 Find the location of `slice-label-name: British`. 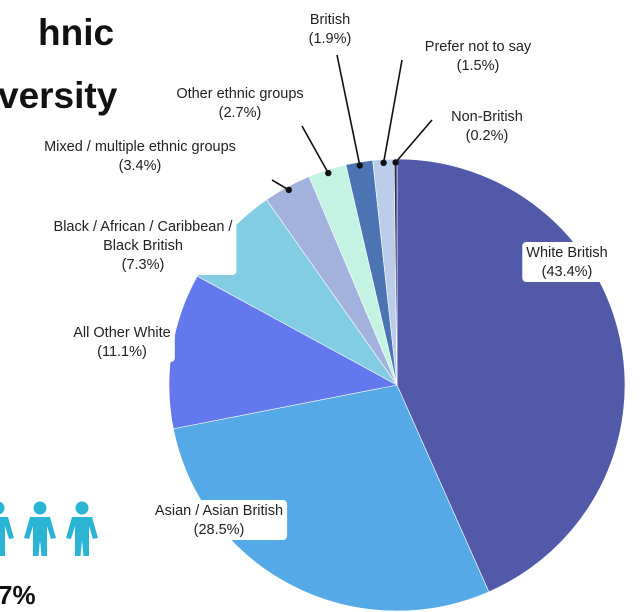

slice-label-name: British is located at coordinates (330, 20).